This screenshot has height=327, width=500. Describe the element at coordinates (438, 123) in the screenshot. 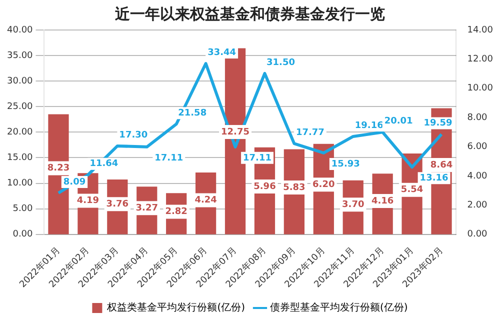

I see `data-label: 19.59` at that location.